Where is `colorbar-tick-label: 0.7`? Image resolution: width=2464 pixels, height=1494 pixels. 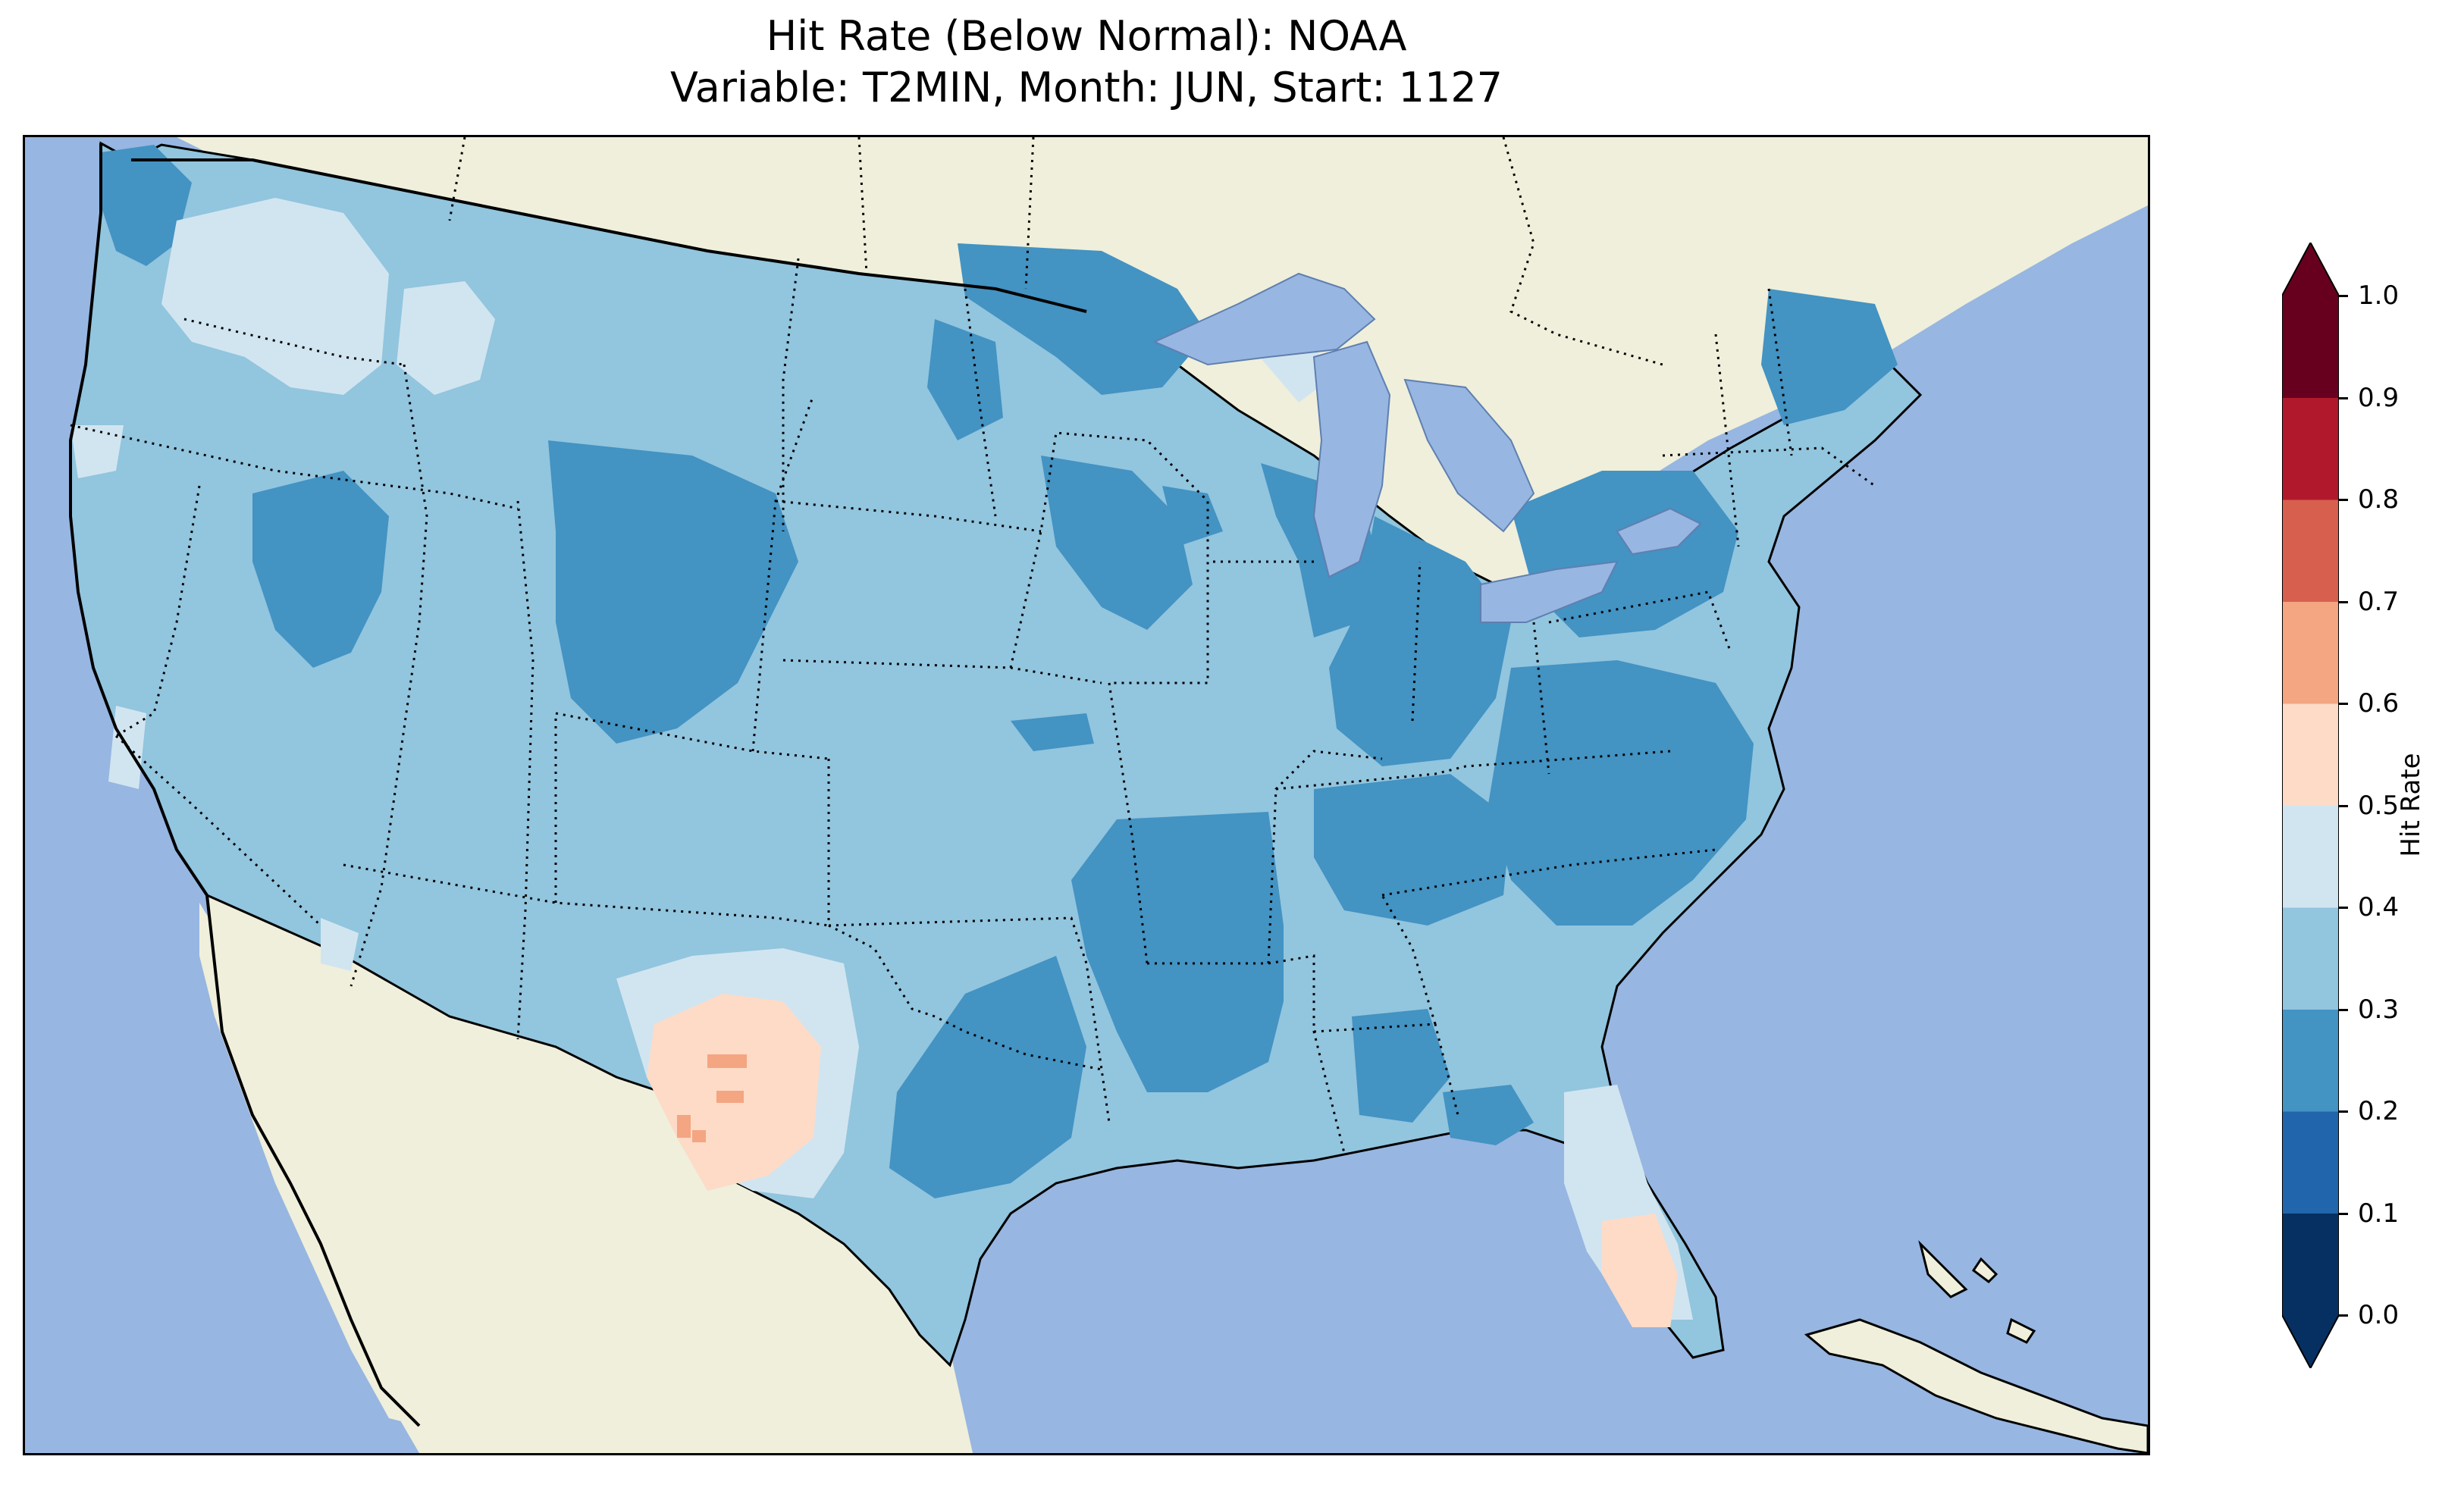 colorbar-tick-label: 0.7 is located at coordinates (2379, 601).